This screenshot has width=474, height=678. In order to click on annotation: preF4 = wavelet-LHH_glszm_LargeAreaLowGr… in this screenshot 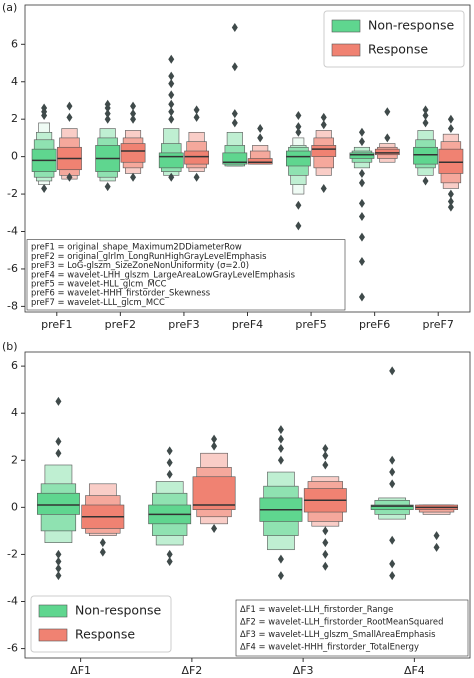, I will do `click(163, 274)`.